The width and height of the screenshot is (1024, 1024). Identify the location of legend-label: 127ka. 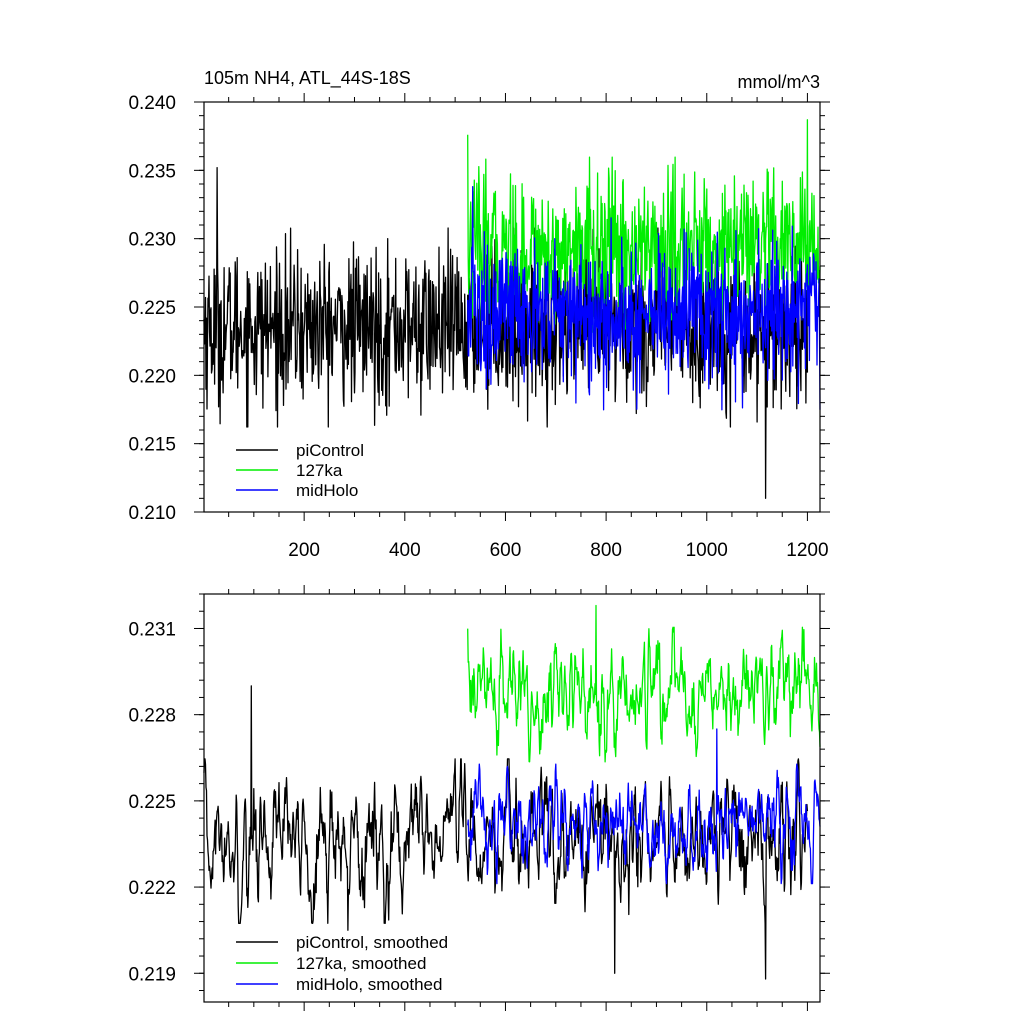
(319, 470).